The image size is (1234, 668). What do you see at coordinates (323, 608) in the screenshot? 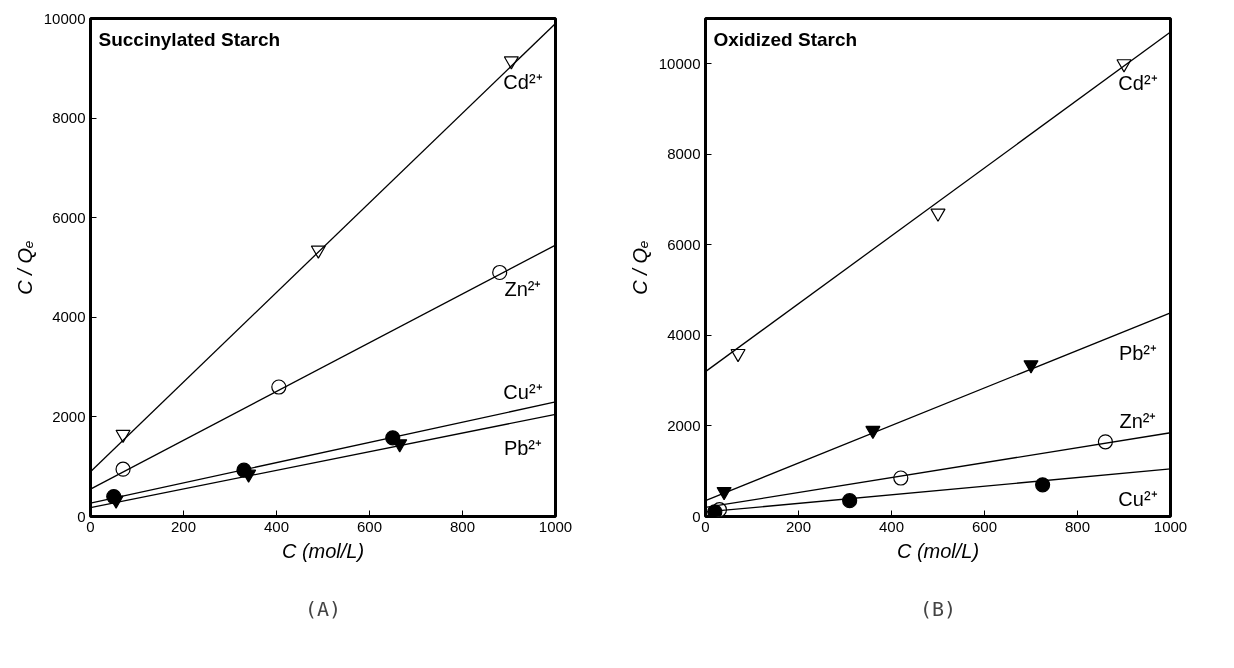
I see `text: (A)` at bounding box center [323, 608].